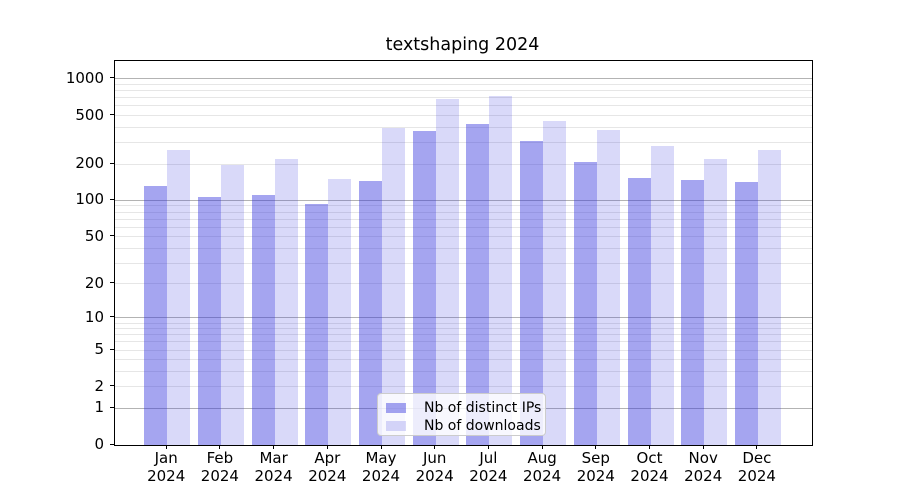 The width and height of the screenshot is (900, 500). I want to click on legend-row: Nb of distinct IPs, so click(463, 407).